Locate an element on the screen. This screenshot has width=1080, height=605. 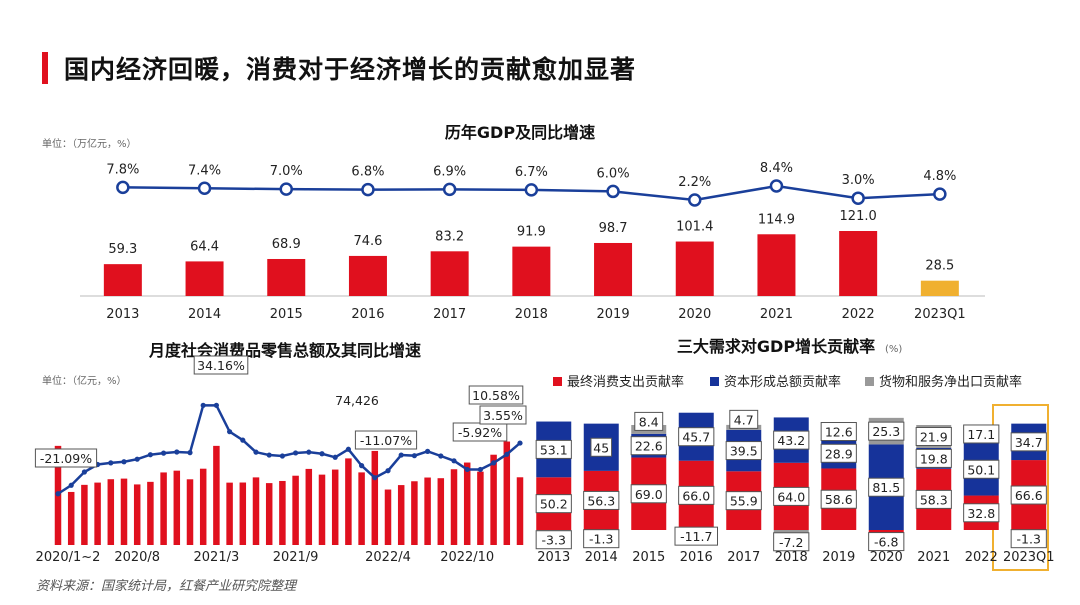
contrib-legend-label: 货物和服务净出口贡献率 is located at coordinates (950, 382).